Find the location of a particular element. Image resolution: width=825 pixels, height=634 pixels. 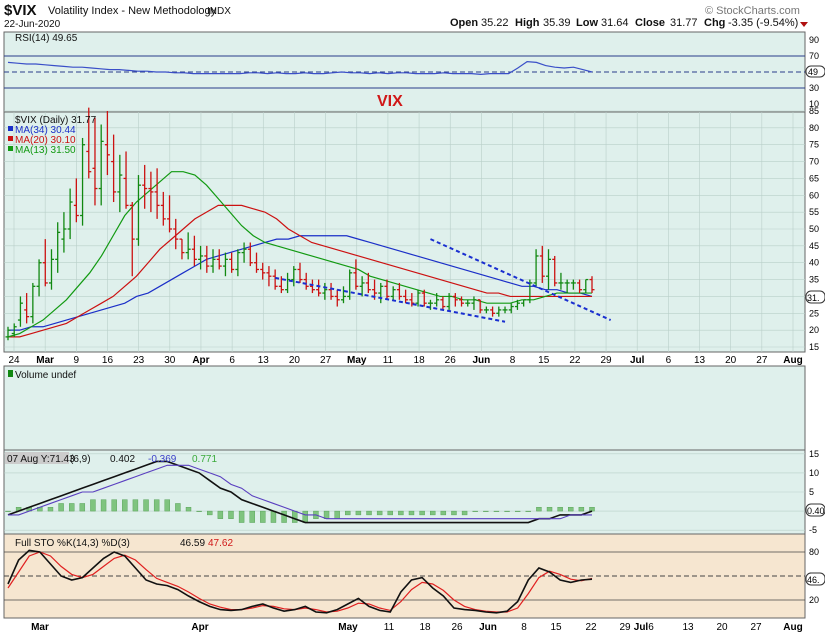

rsi-value-tag-text: 49 is located at coordinates (813, 72).